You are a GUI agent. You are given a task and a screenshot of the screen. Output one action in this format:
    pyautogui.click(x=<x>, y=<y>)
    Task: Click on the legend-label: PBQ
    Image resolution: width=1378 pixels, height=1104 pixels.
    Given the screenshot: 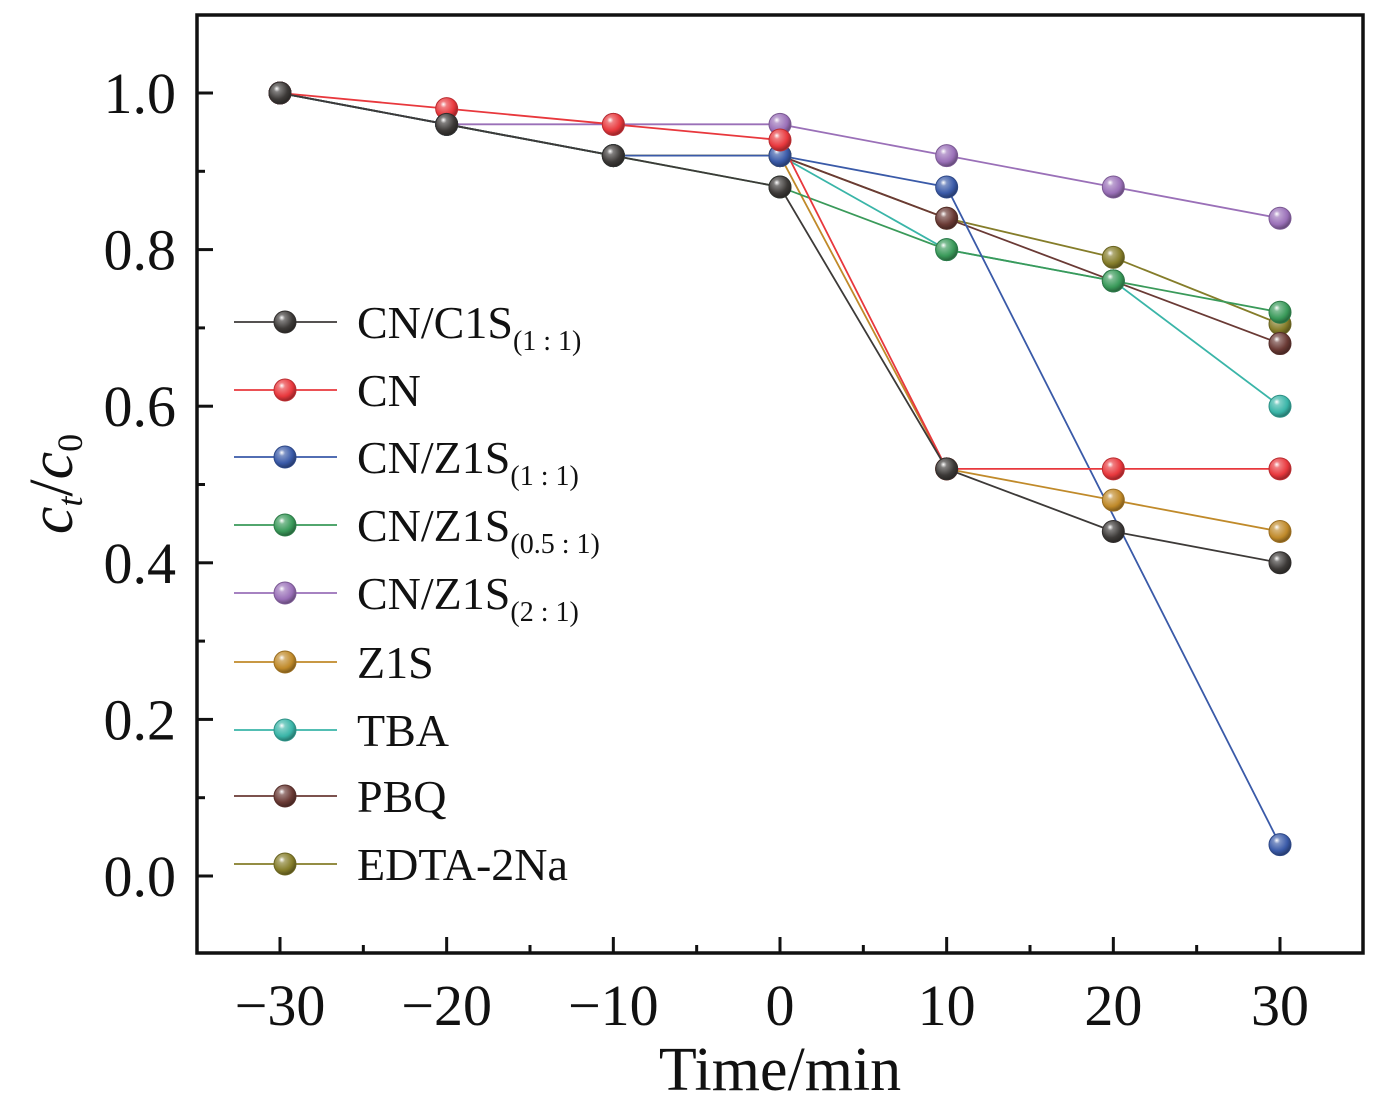 What is the action you would take?
    pyautogui.click(x=401, y=796)
    